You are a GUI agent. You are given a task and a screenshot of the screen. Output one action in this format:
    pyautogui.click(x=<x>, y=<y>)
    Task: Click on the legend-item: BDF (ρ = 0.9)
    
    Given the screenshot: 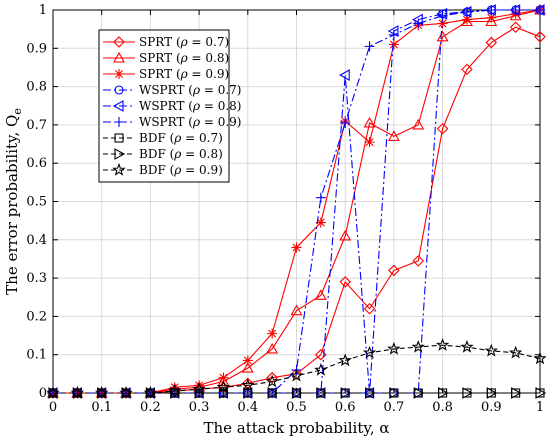 What is the action you would take?
    pyautogui.click(x=163, y=169)
    